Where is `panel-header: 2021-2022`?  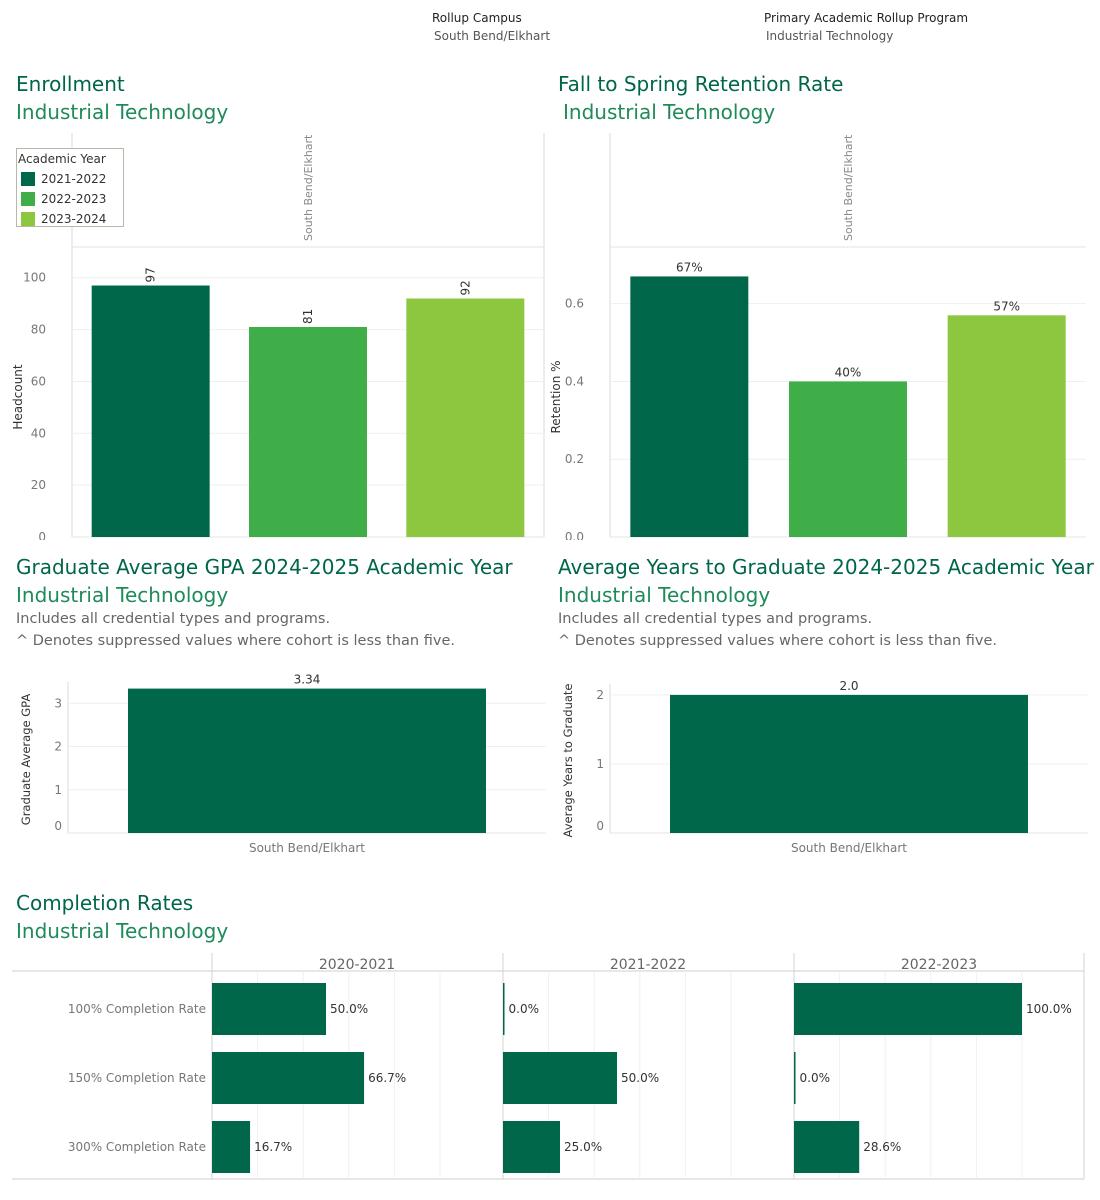 panel-header: 2021-2022 is located at coordinates (648, 965).